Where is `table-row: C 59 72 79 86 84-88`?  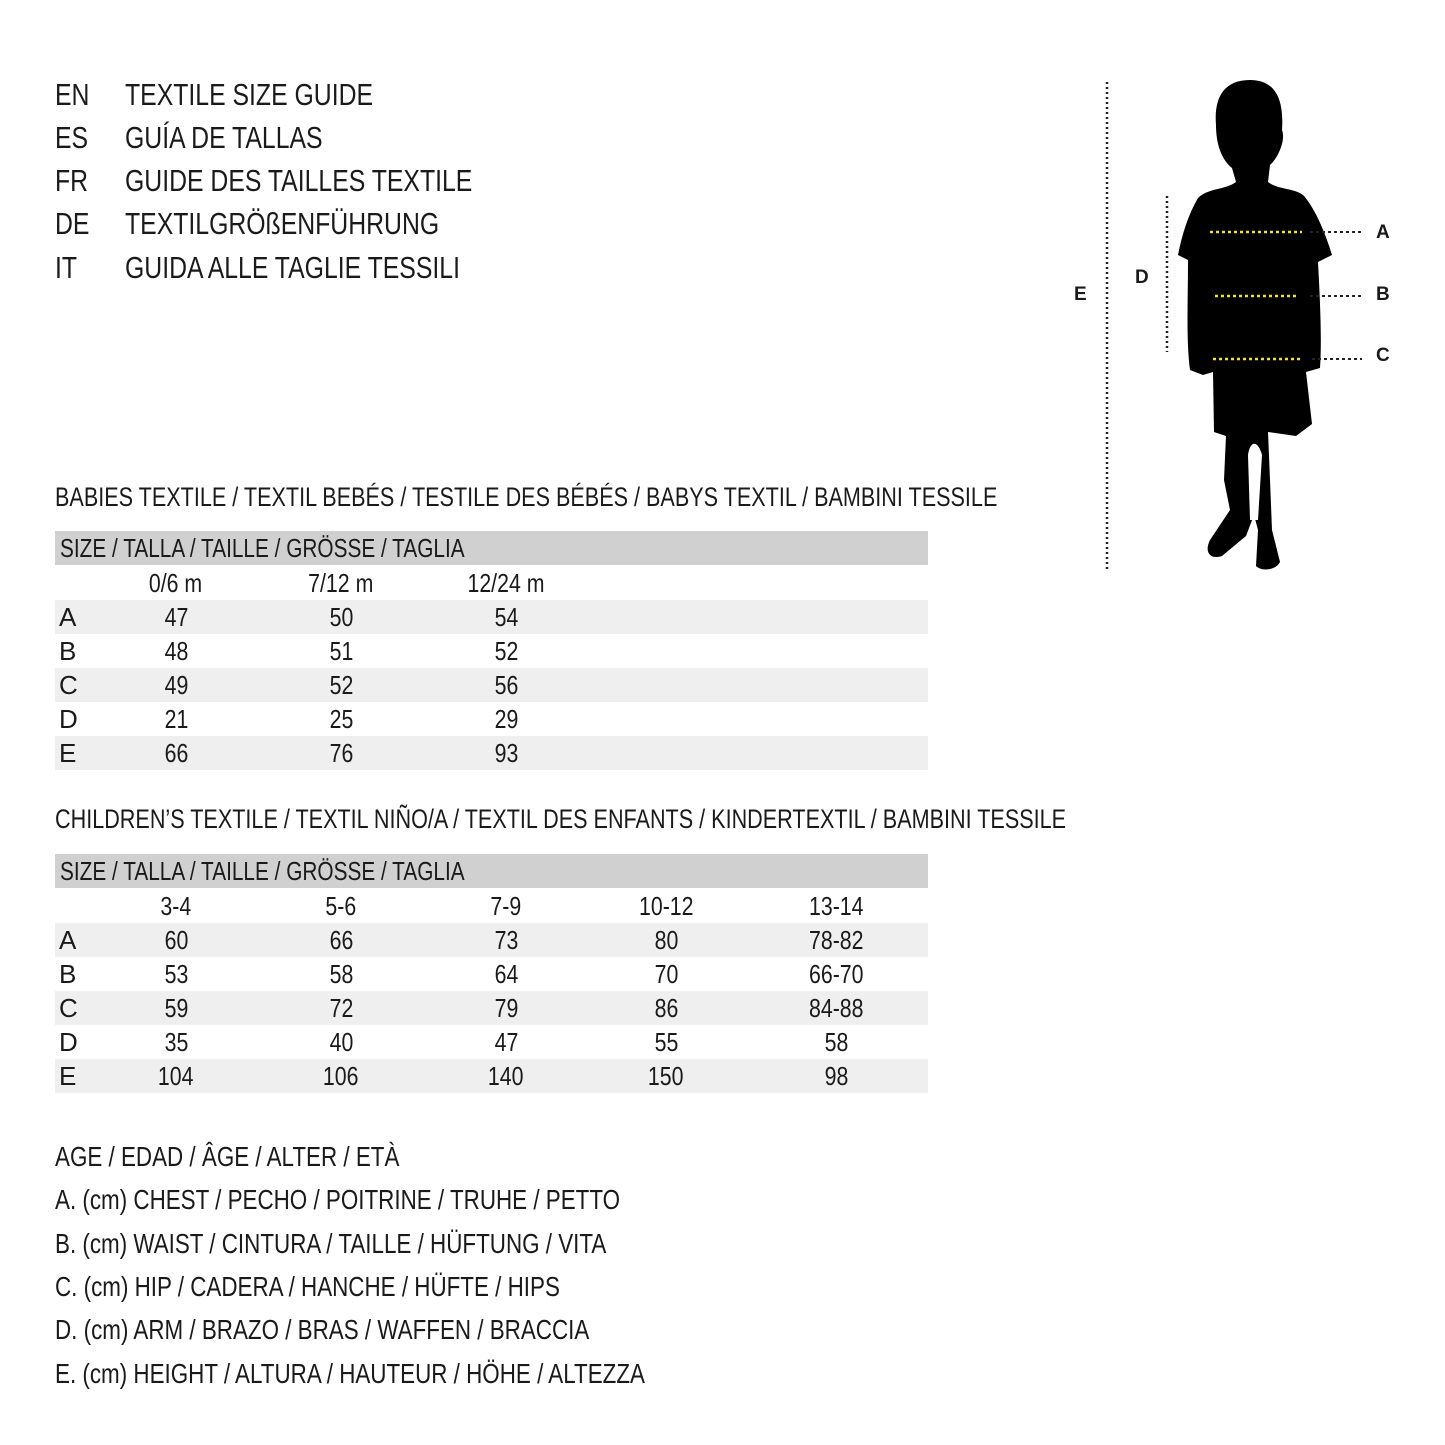 table-row: C 59 72 79 86 84-88 is located at coordinates (491, 1008).